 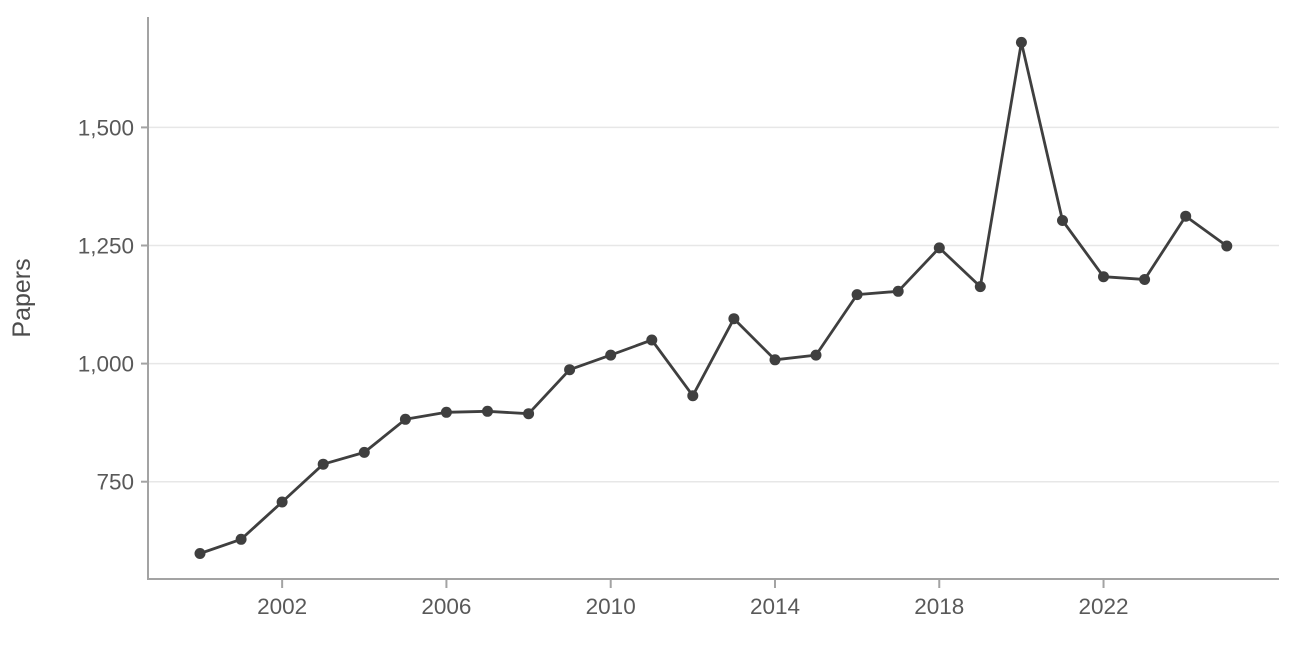 I want to click on x-tick-label: 2002, so click(x=282, y=606).